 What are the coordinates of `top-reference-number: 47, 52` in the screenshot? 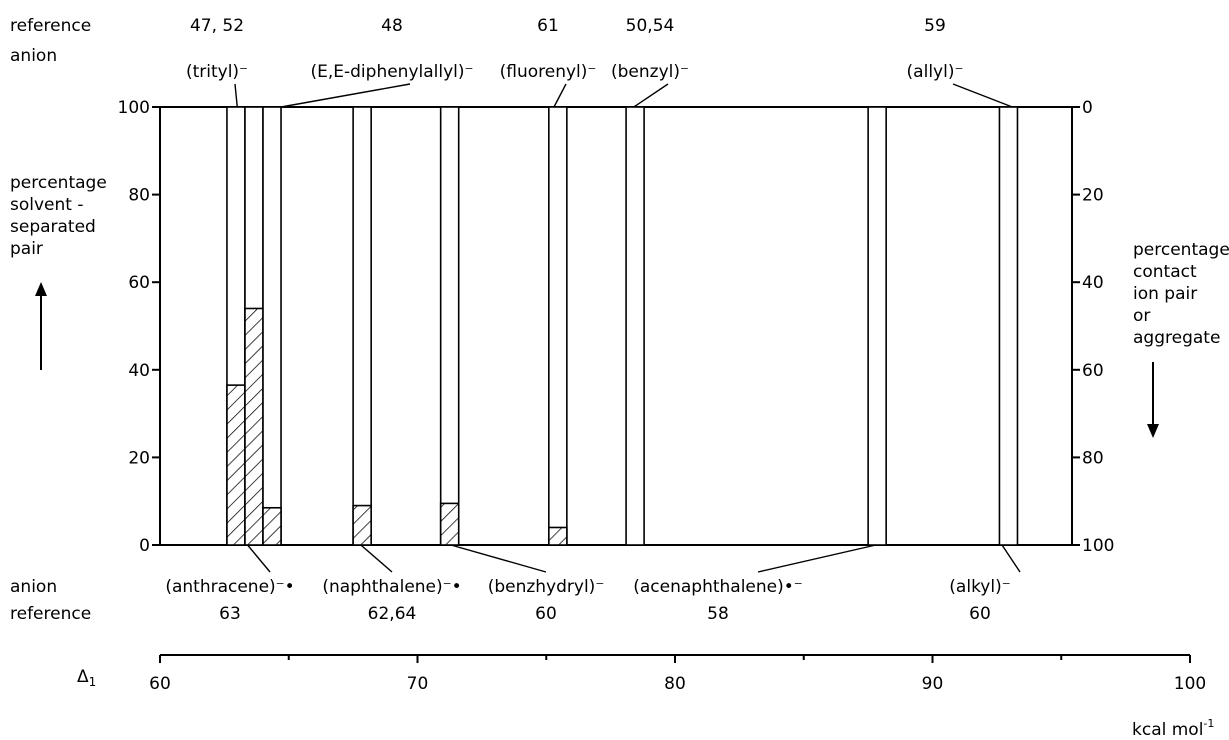 It's located at (217, 26).